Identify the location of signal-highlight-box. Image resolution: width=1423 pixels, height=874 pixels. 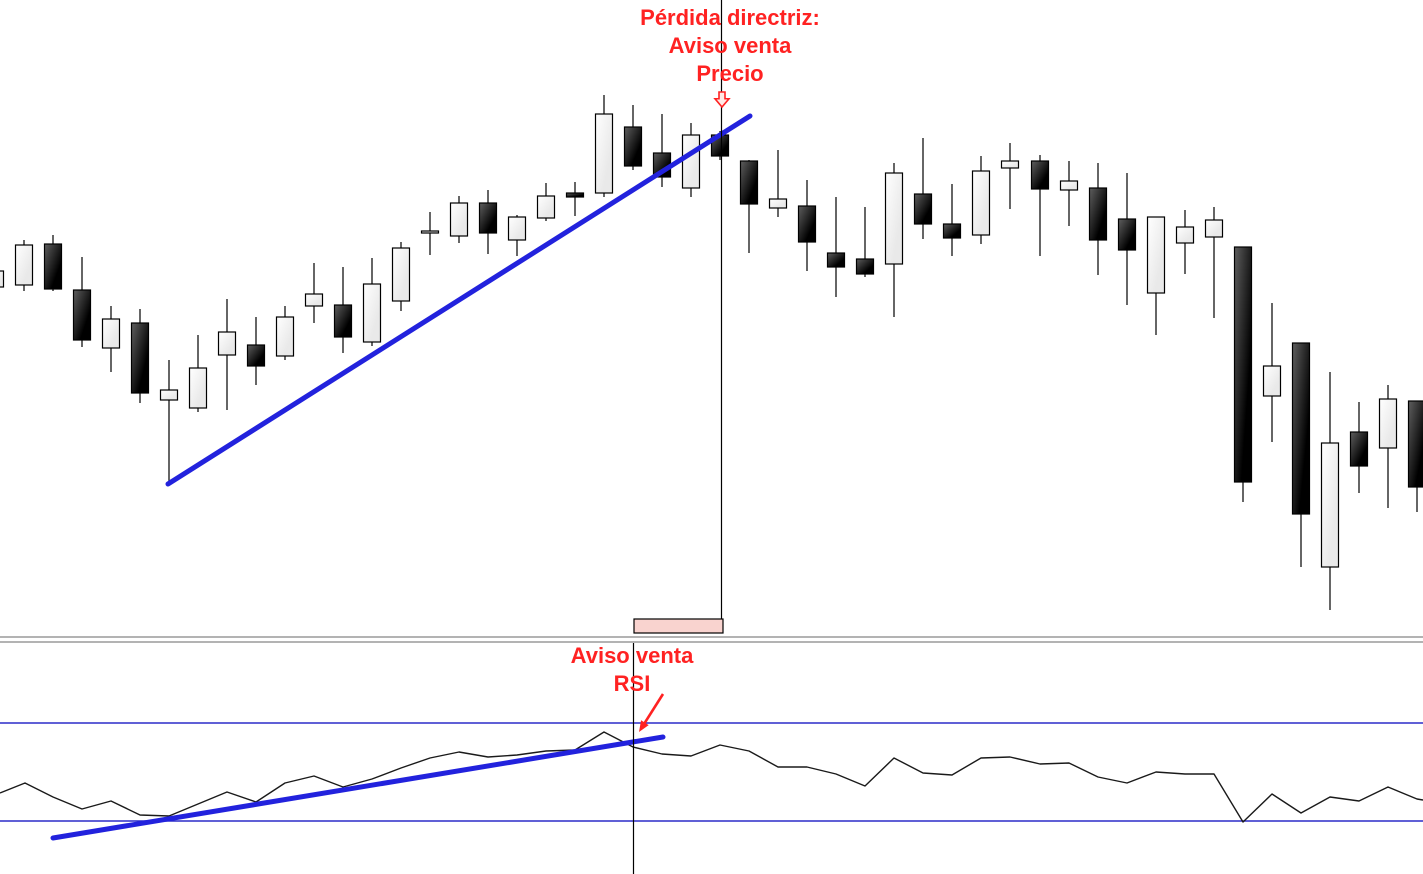
(678, 626).